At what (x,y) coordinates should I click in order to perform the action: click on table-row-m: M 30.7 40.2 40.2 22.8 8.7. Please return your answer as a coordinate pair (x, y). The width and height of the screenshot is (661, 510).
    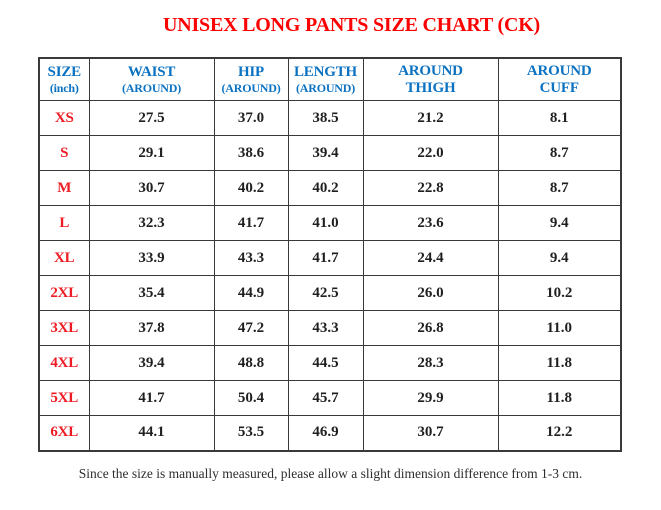
    Looking at the image, I should click on (330, 188).